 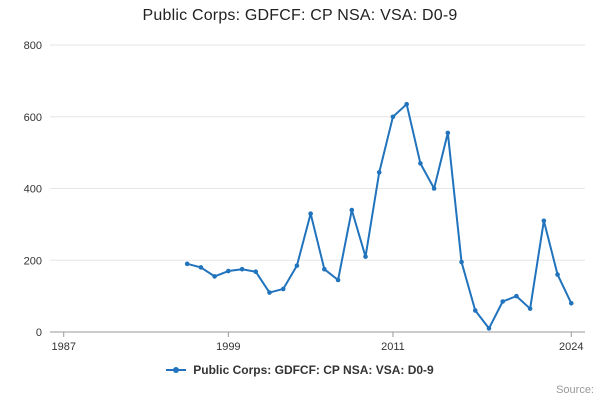 What do you see at coordinates (575, 390) in the screenshot?
I see `source-label: Source:` at bounding box center [575, 390].